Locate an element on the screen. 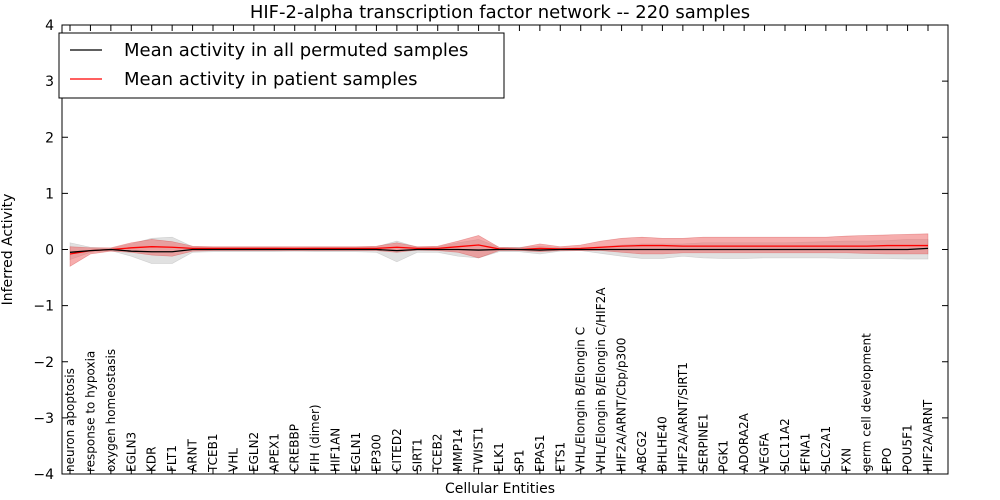  line-mean-permuted-samples is located at coordinates (499, 250).